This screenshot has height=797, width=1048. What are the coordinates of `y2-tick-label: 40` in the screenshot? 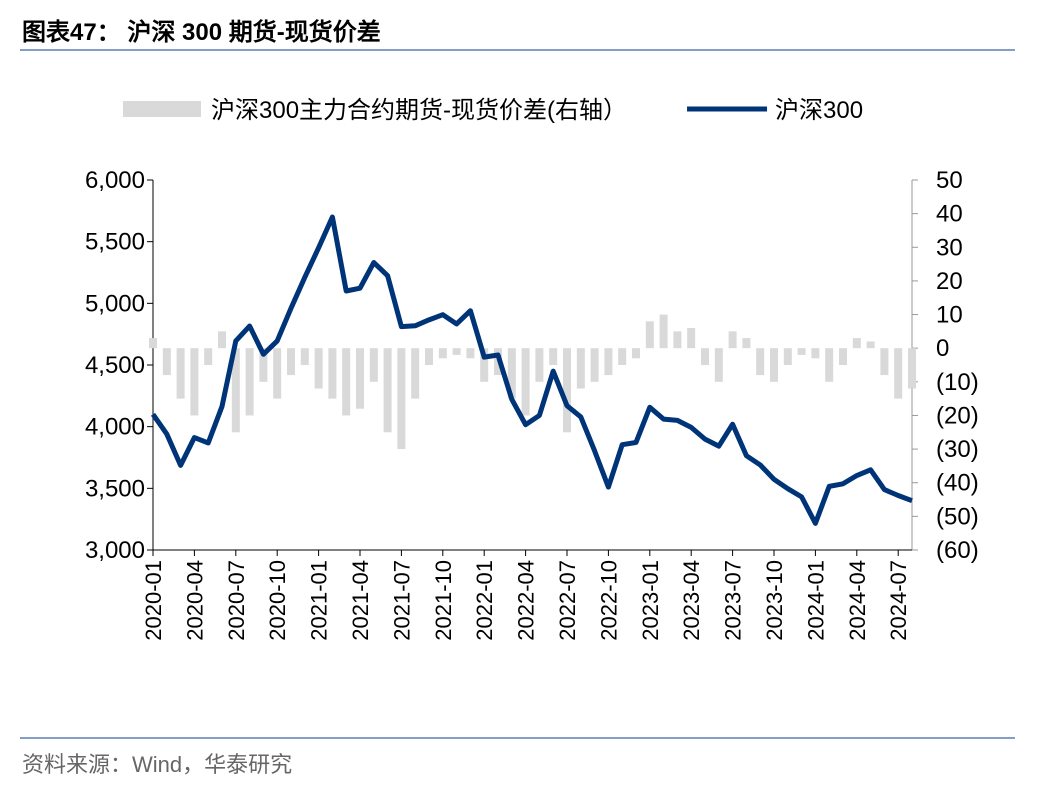 It's located at (949, 214).